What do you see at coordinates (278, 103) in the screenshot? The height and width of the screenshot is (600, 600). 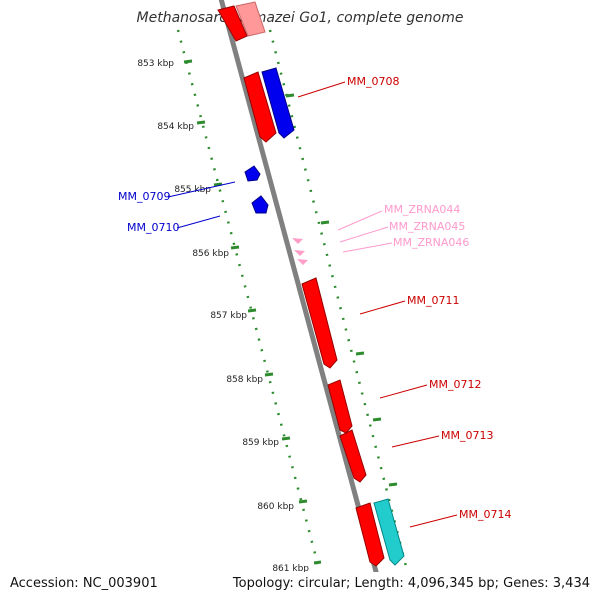 I see `gene-feature-blue-adjacent` at bounding box center [278, 103].